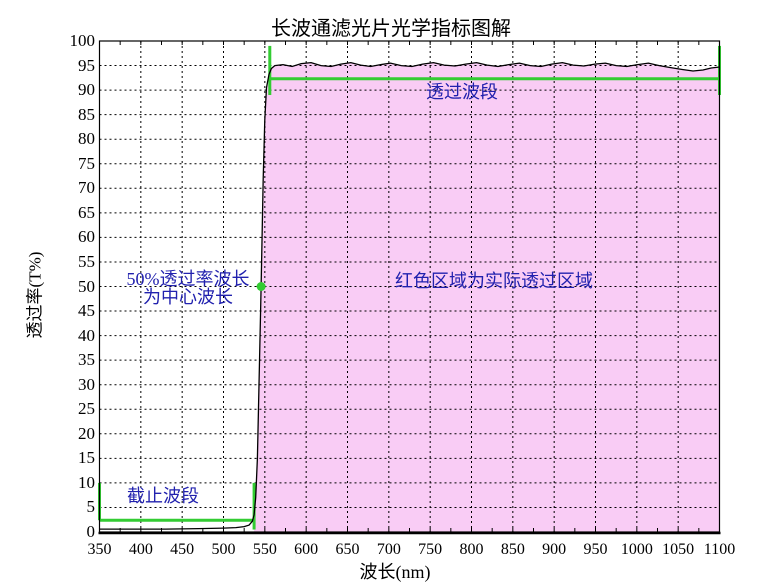 The width and height of the screenshot is (781, 585). I want to click on x-tick-label: 400, so click(140, 549).